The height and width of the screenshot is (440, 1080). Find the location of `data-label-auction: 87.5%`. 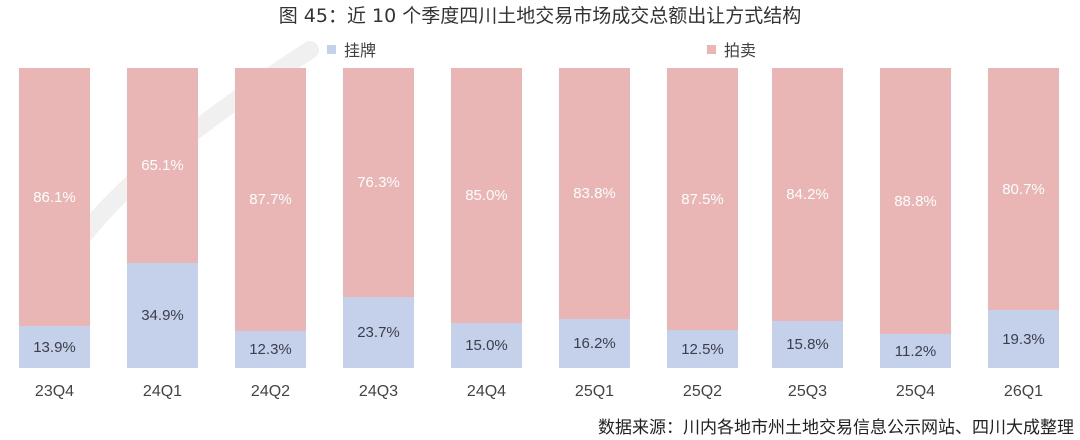

data-label-auction: 87.5% is located at coordinates (702, 199).